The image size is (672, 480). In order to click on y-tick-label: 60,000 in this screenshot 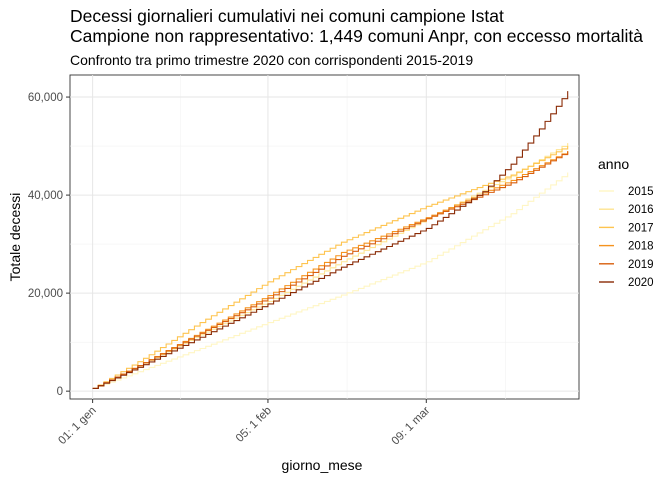, I will do `click(45, 98)`.